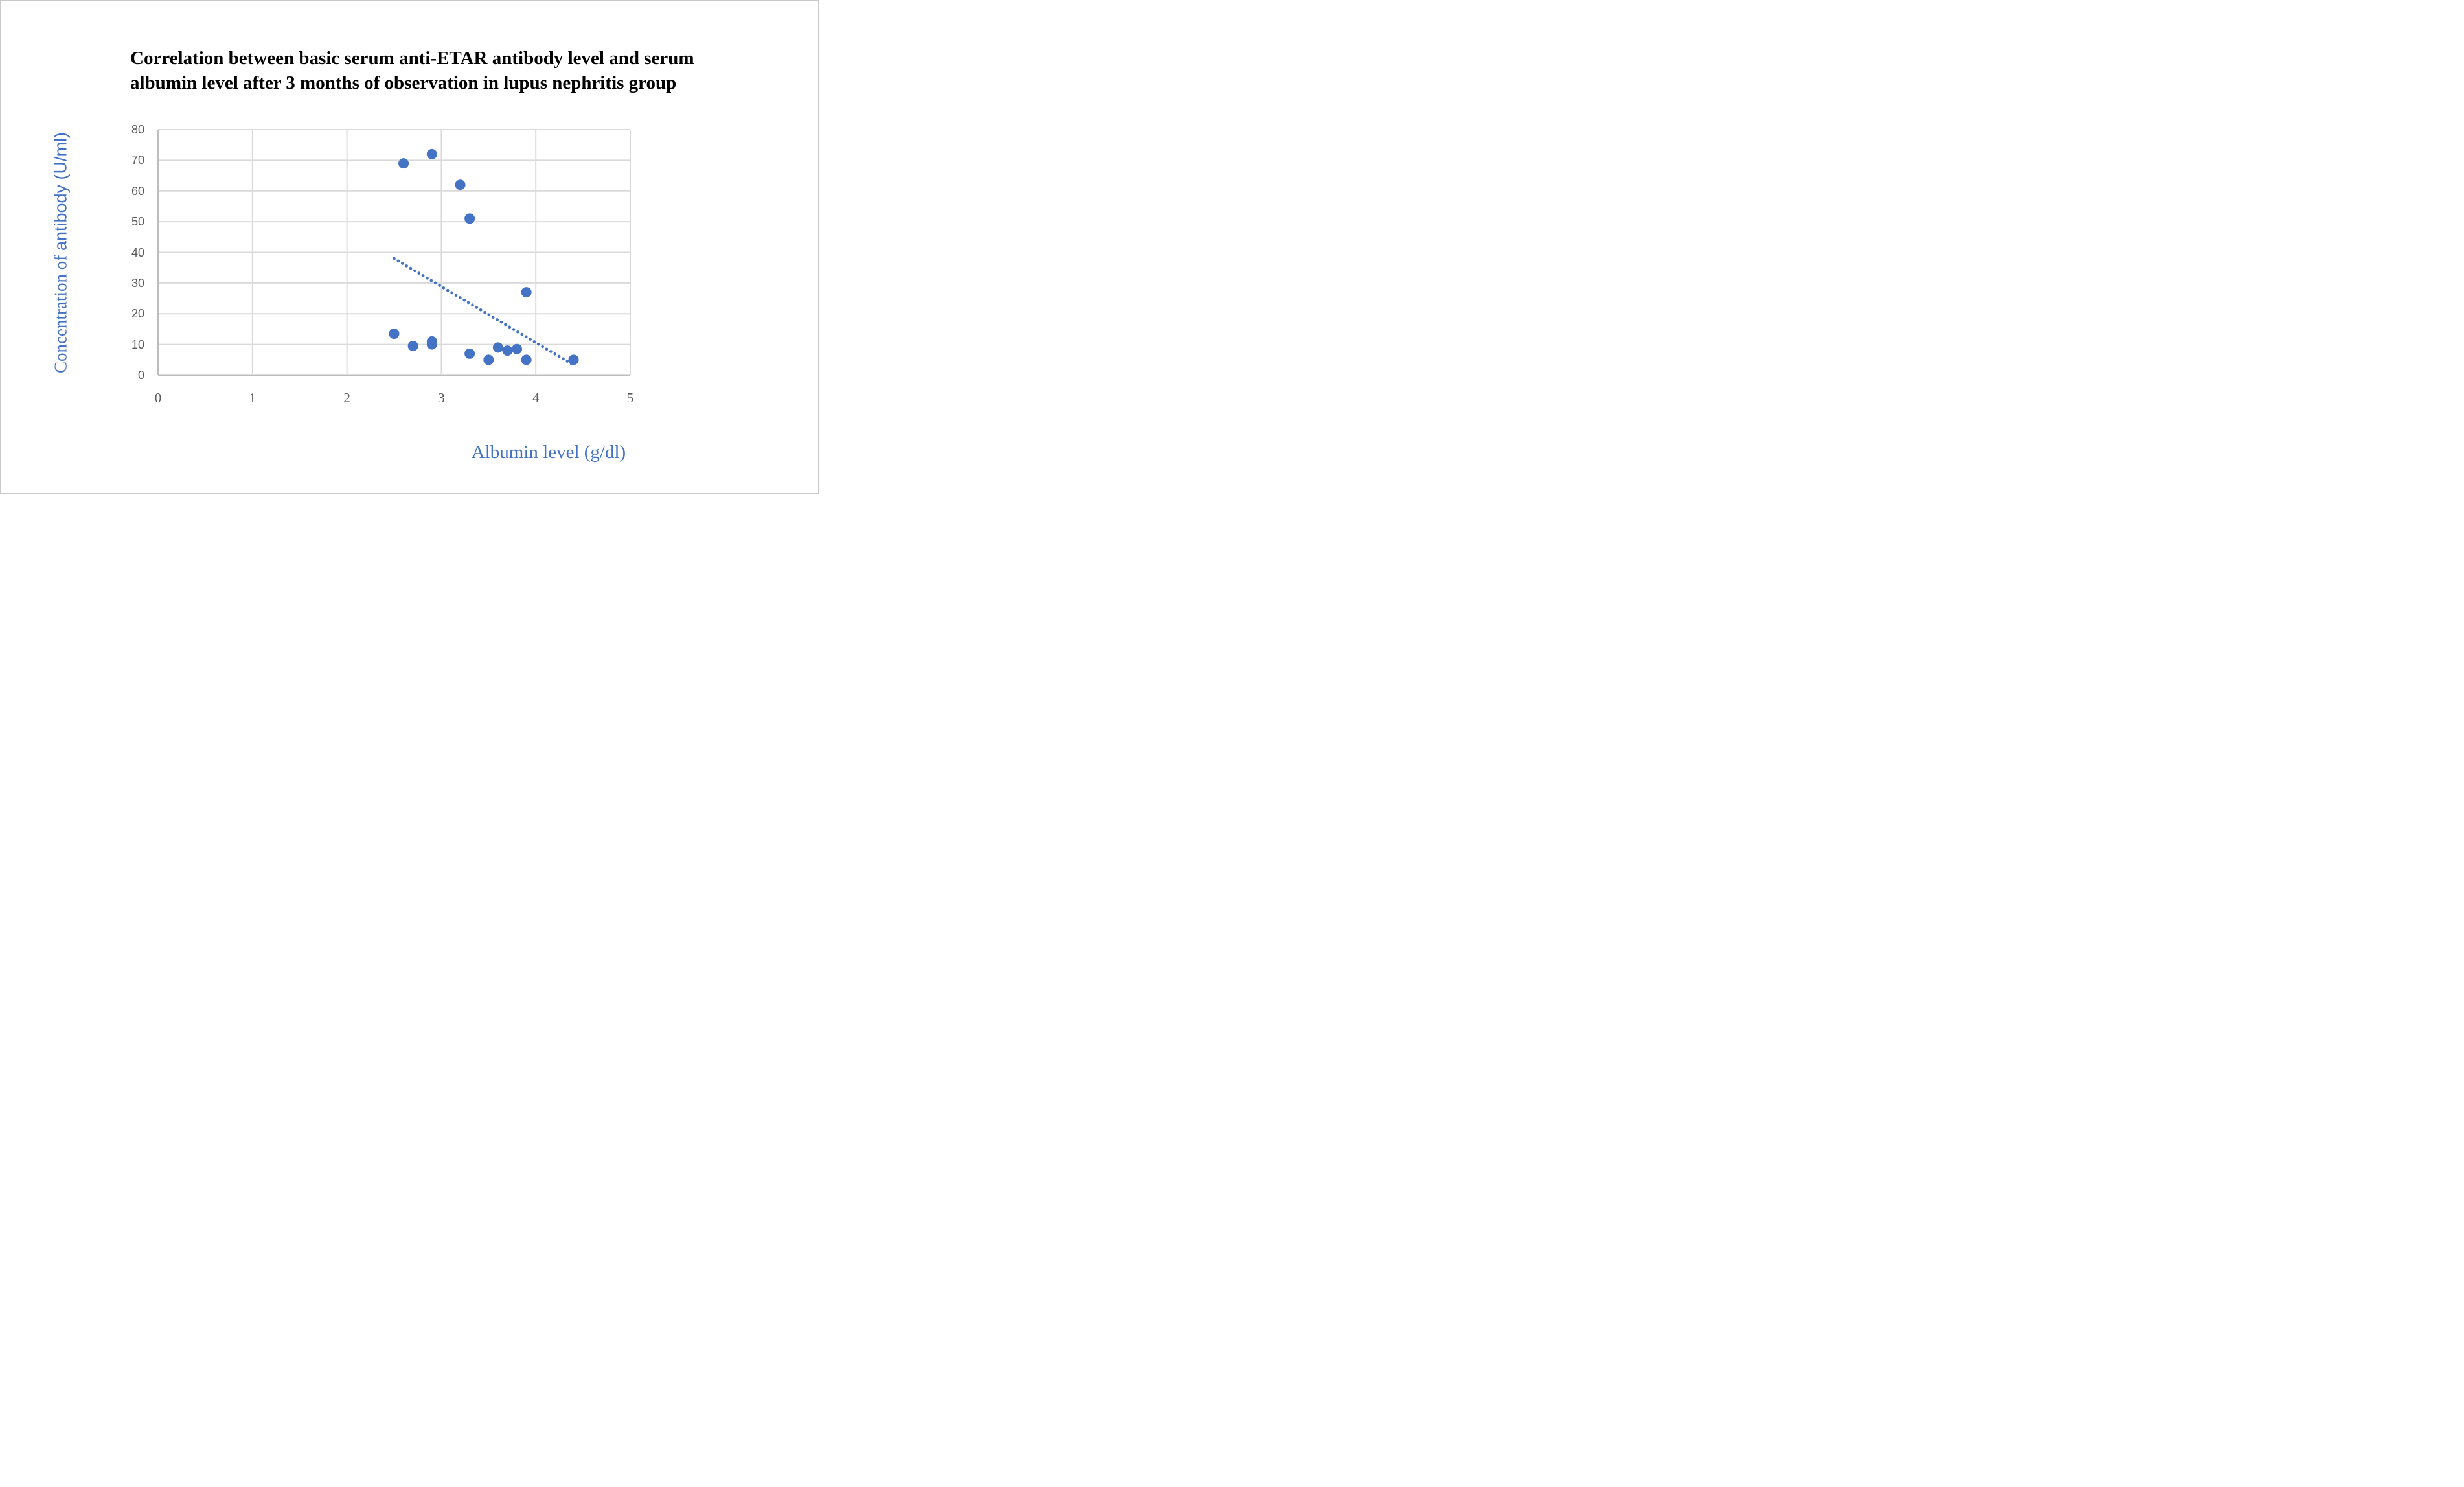  I want to click on y-axis-title: Concentration of antibody (U/ml), so click(61, 252).